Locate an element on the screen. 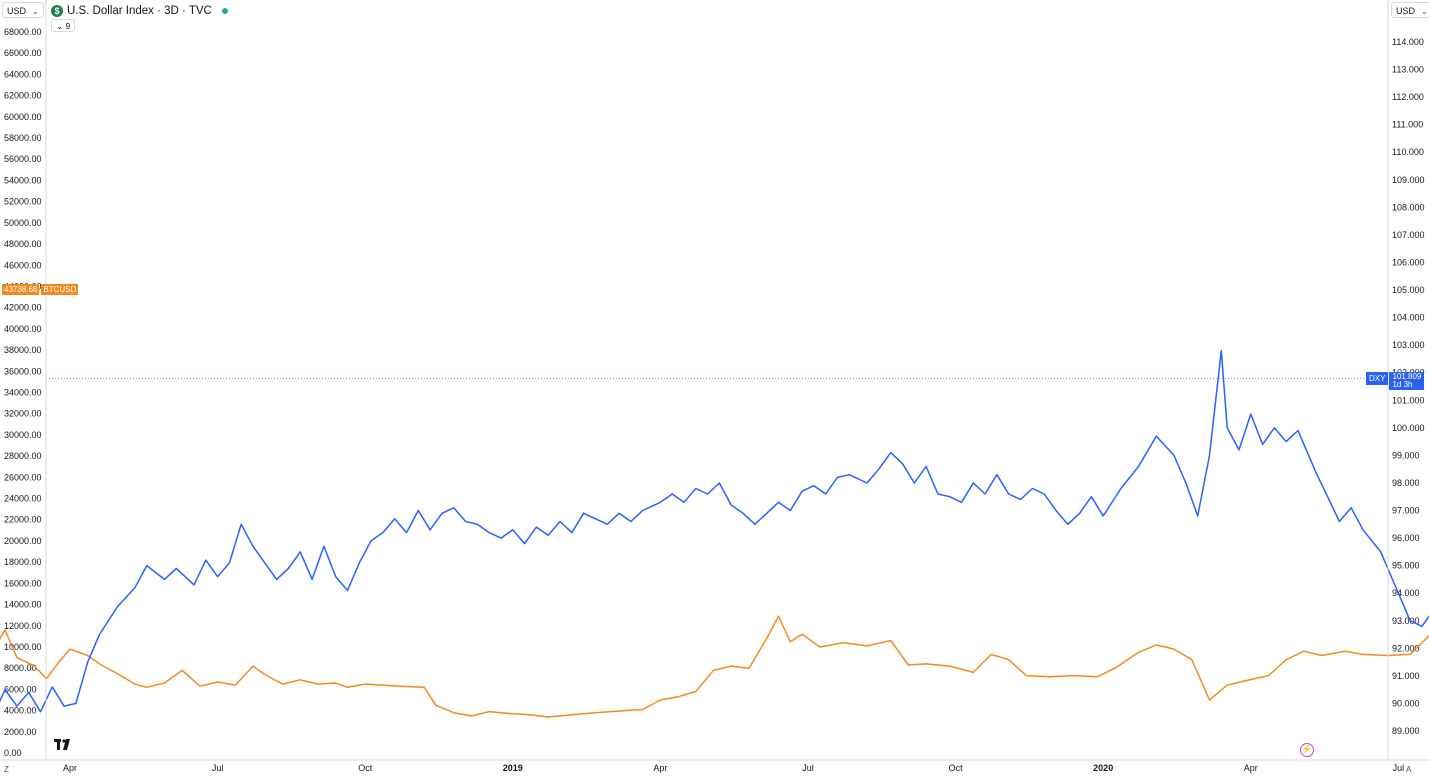  top-bar: USD ⌄ $ U.S. Dollar Index · 3D · TVC USD ⌄ is located at coordinates (714, 11).